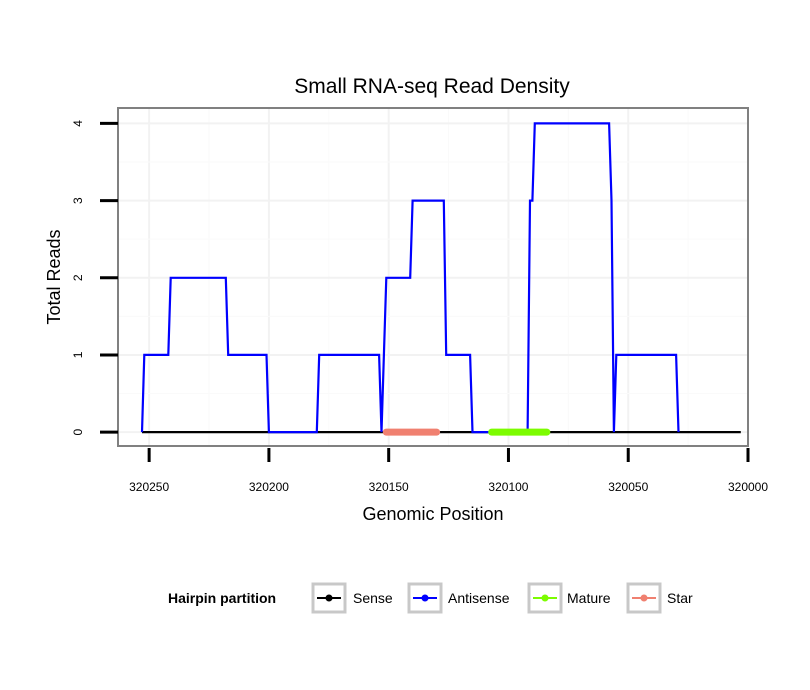  I want to click on legend-label-star: Star, so click(680, 598).